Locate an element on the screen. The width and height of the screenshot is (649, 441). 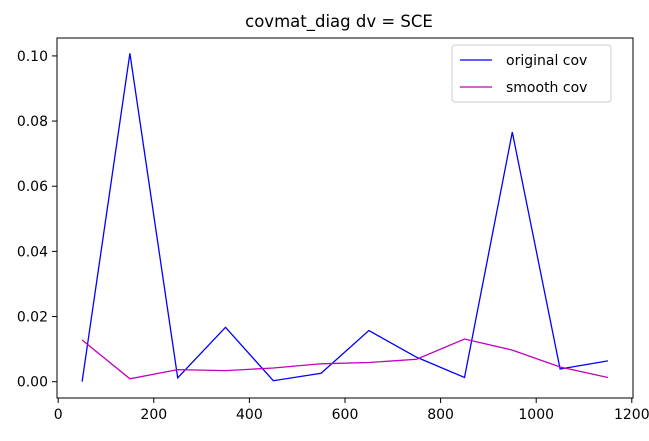
x-axis: 0 200 400 600 800 1000 1200 is located at coordinates (351, 410).